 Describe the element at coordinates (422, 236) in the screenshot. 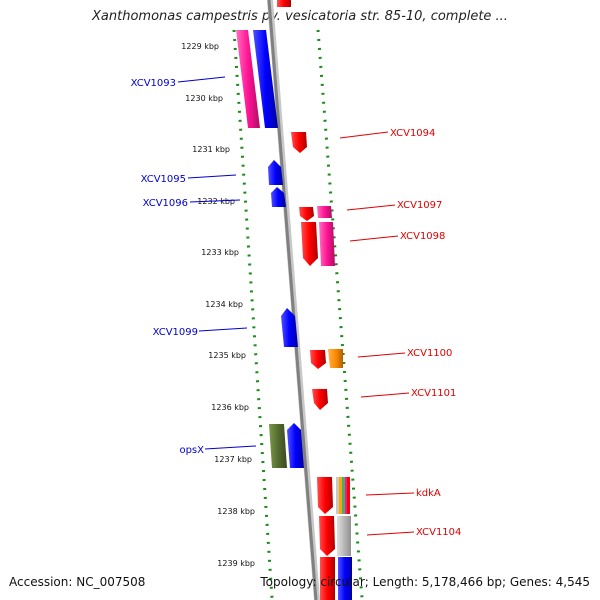

I see `gene-label-forward: XCV1098` at that location.